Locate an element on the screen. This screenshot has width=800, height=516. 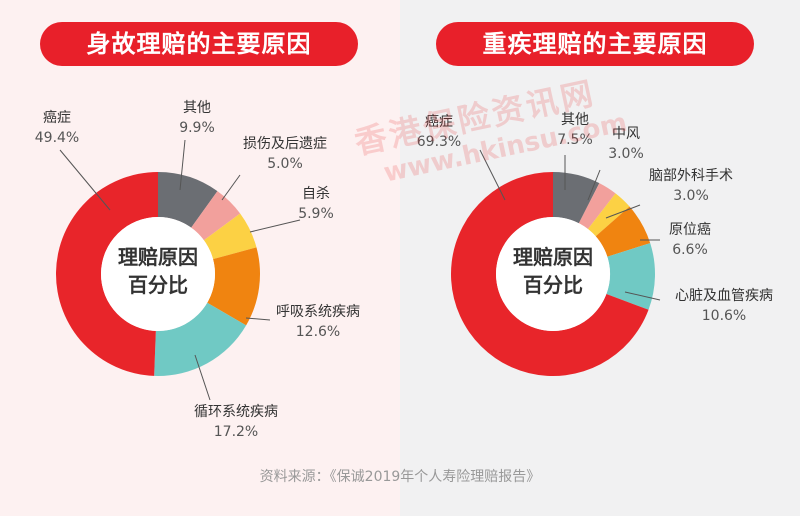
slice-中风 is located at coordinates (597, 206).